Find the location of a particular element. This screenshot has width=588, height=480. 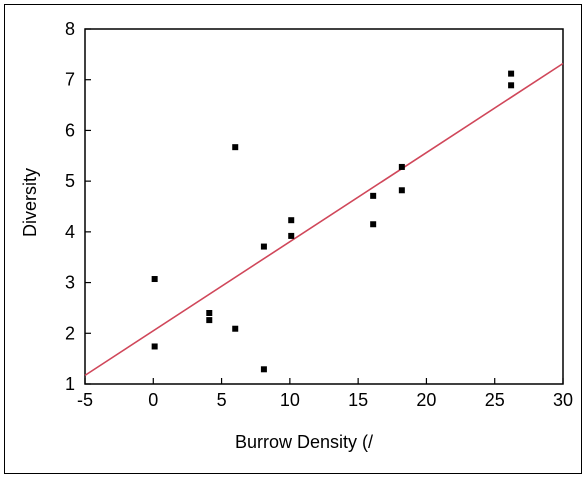

x-axis-ticks: -5 0 5 10 15 20 25 30 is located at coordinates (325, 394).